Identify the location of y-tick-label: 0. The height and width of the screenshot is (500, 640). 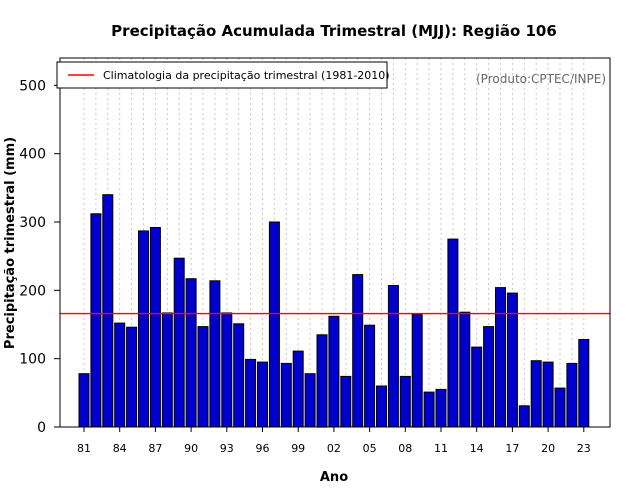
(41, 428).